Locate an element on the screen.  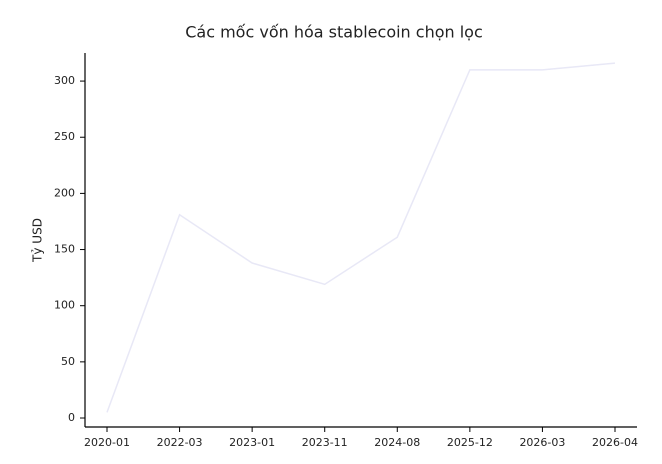
x-tick-label: 2025-12 is located at coordinates (470, 442).